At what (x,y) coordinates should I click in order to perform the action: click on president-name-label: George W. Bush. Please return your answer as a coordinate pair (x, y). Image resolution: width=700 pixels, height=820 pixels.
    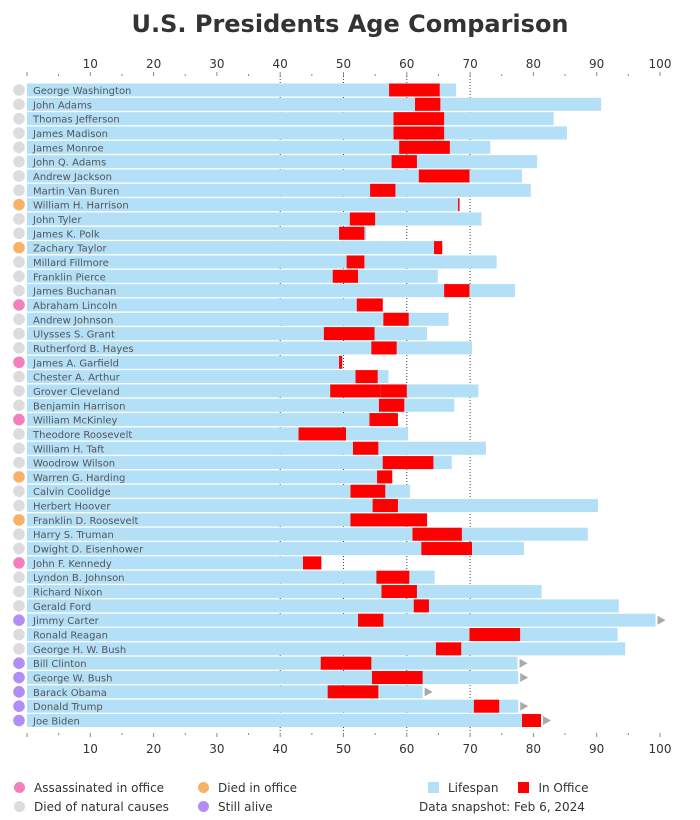
    Looking at the image, I should click on (72, 679).